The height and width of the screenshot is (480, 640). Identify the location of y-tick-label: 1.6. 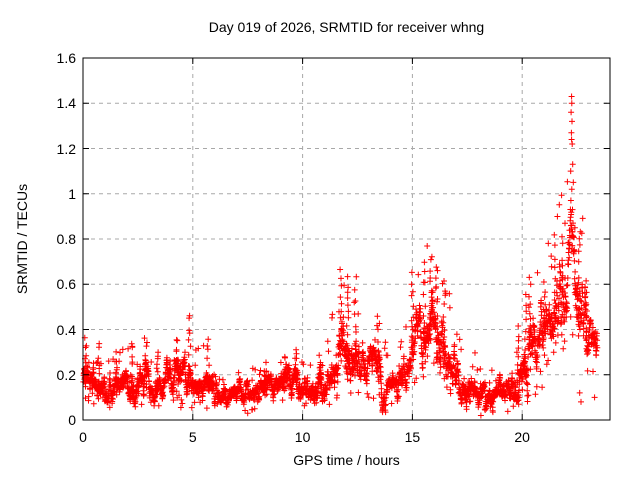
(66, 58).